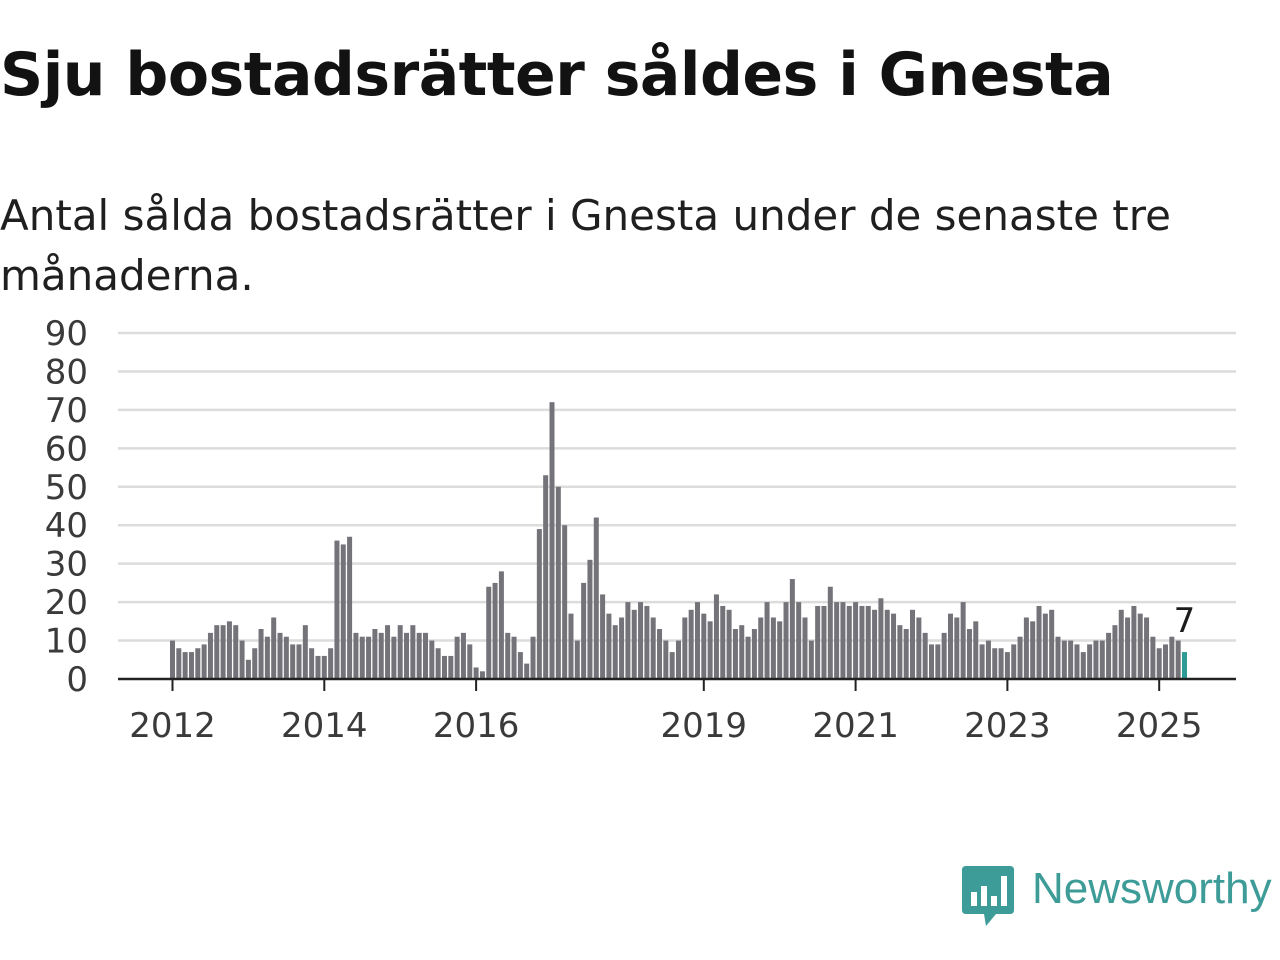 The height and width of the screenshot is (960, 1280). Describe the element at coordinates (666, 685) in the screenshot. I see `x-axis-ticks` at that location.